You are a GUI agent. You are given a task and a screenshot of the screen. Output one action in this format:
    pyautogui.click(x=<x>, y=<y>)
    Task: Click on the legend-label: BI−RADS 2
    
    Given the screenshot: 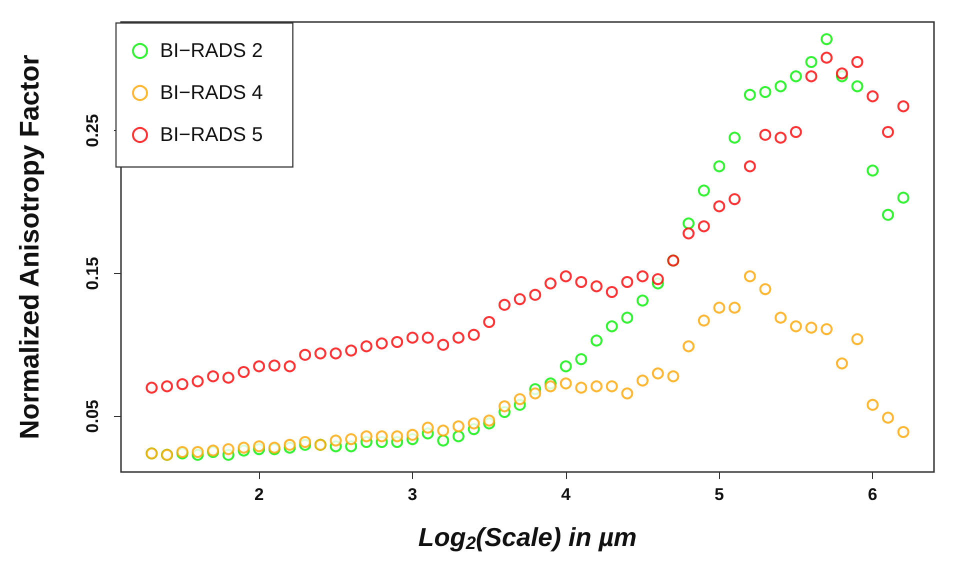 What is the action you would take?
    pyautogui.click(x=211, y=51)
    